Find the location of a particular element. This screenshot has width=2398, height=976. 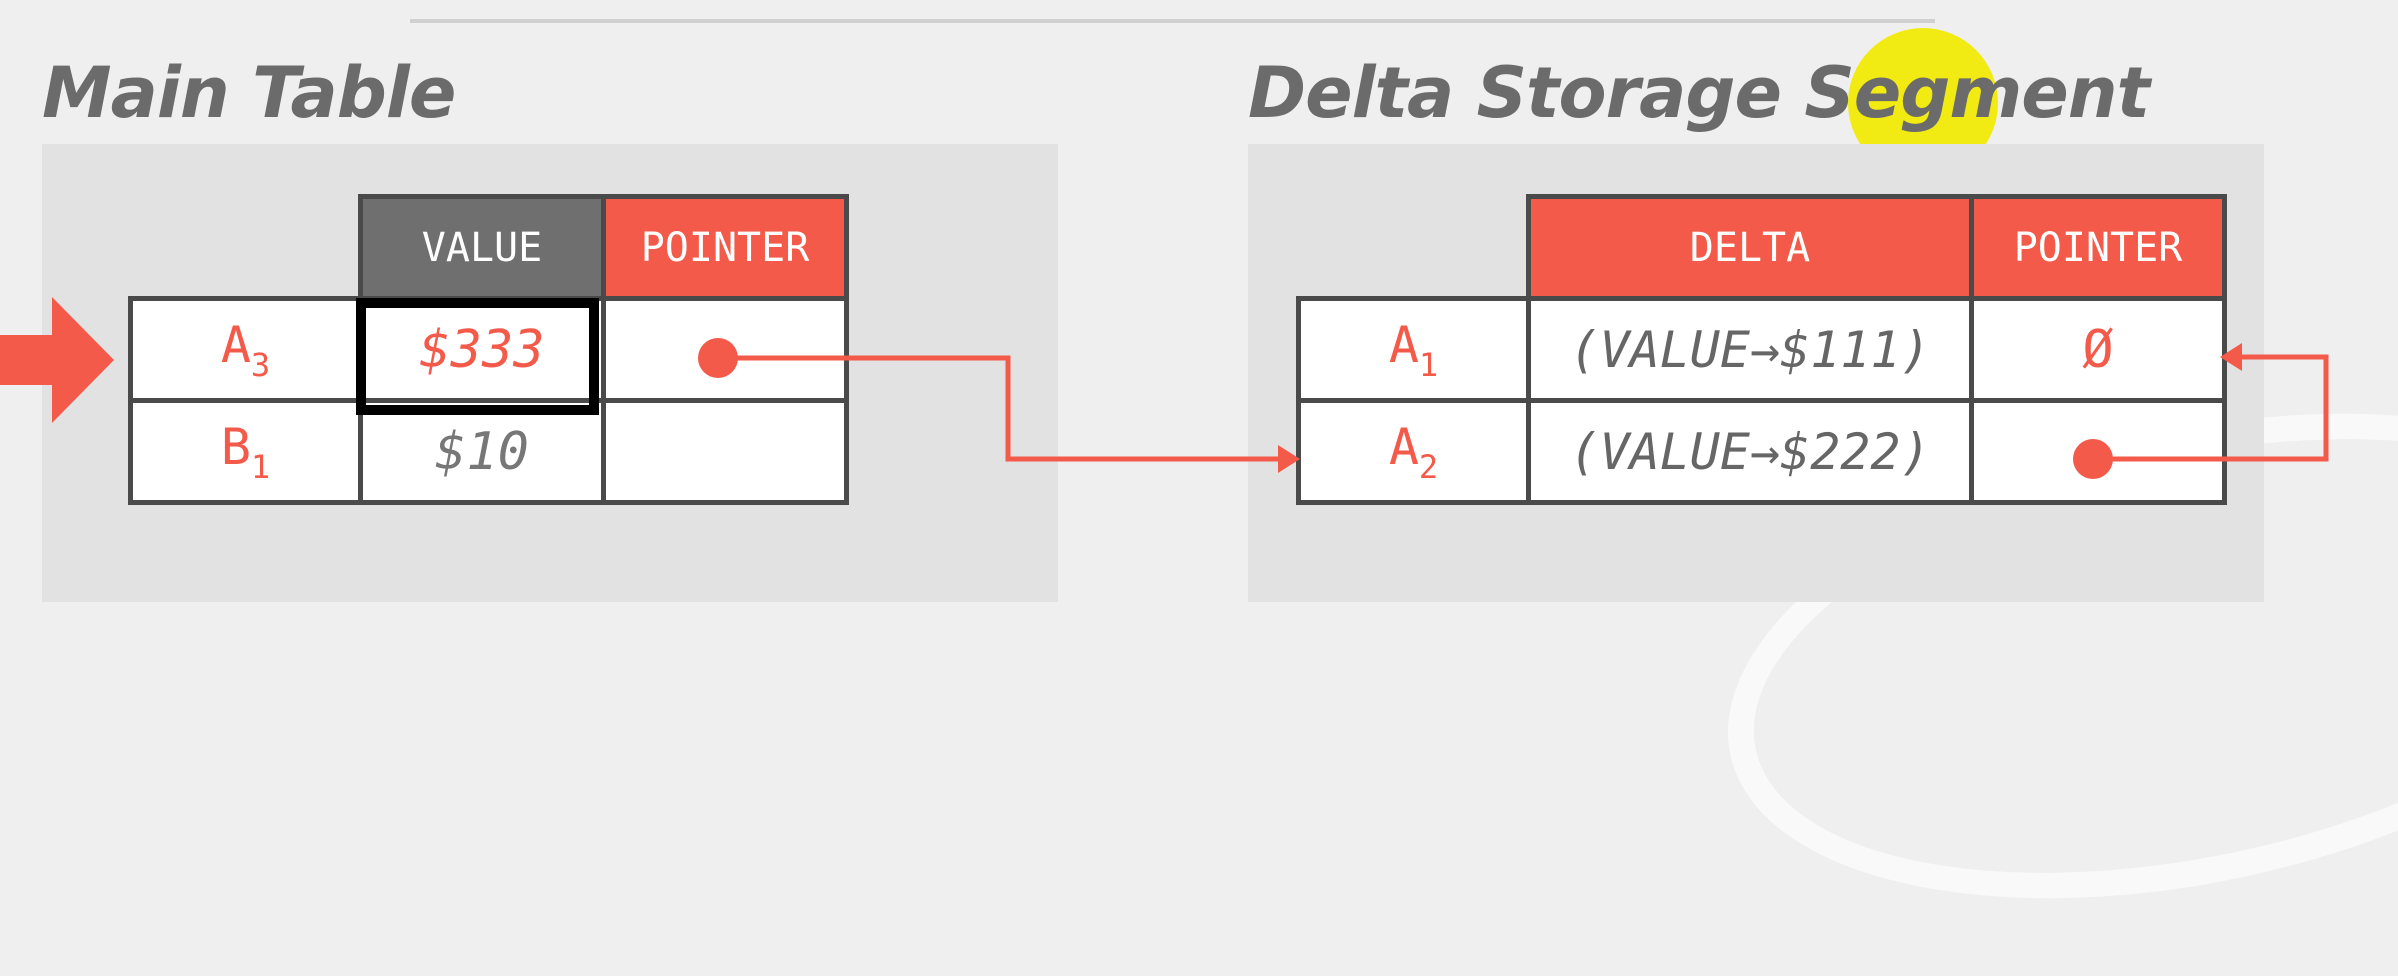

row-key: A1 is located at coordinates (1413, 349).